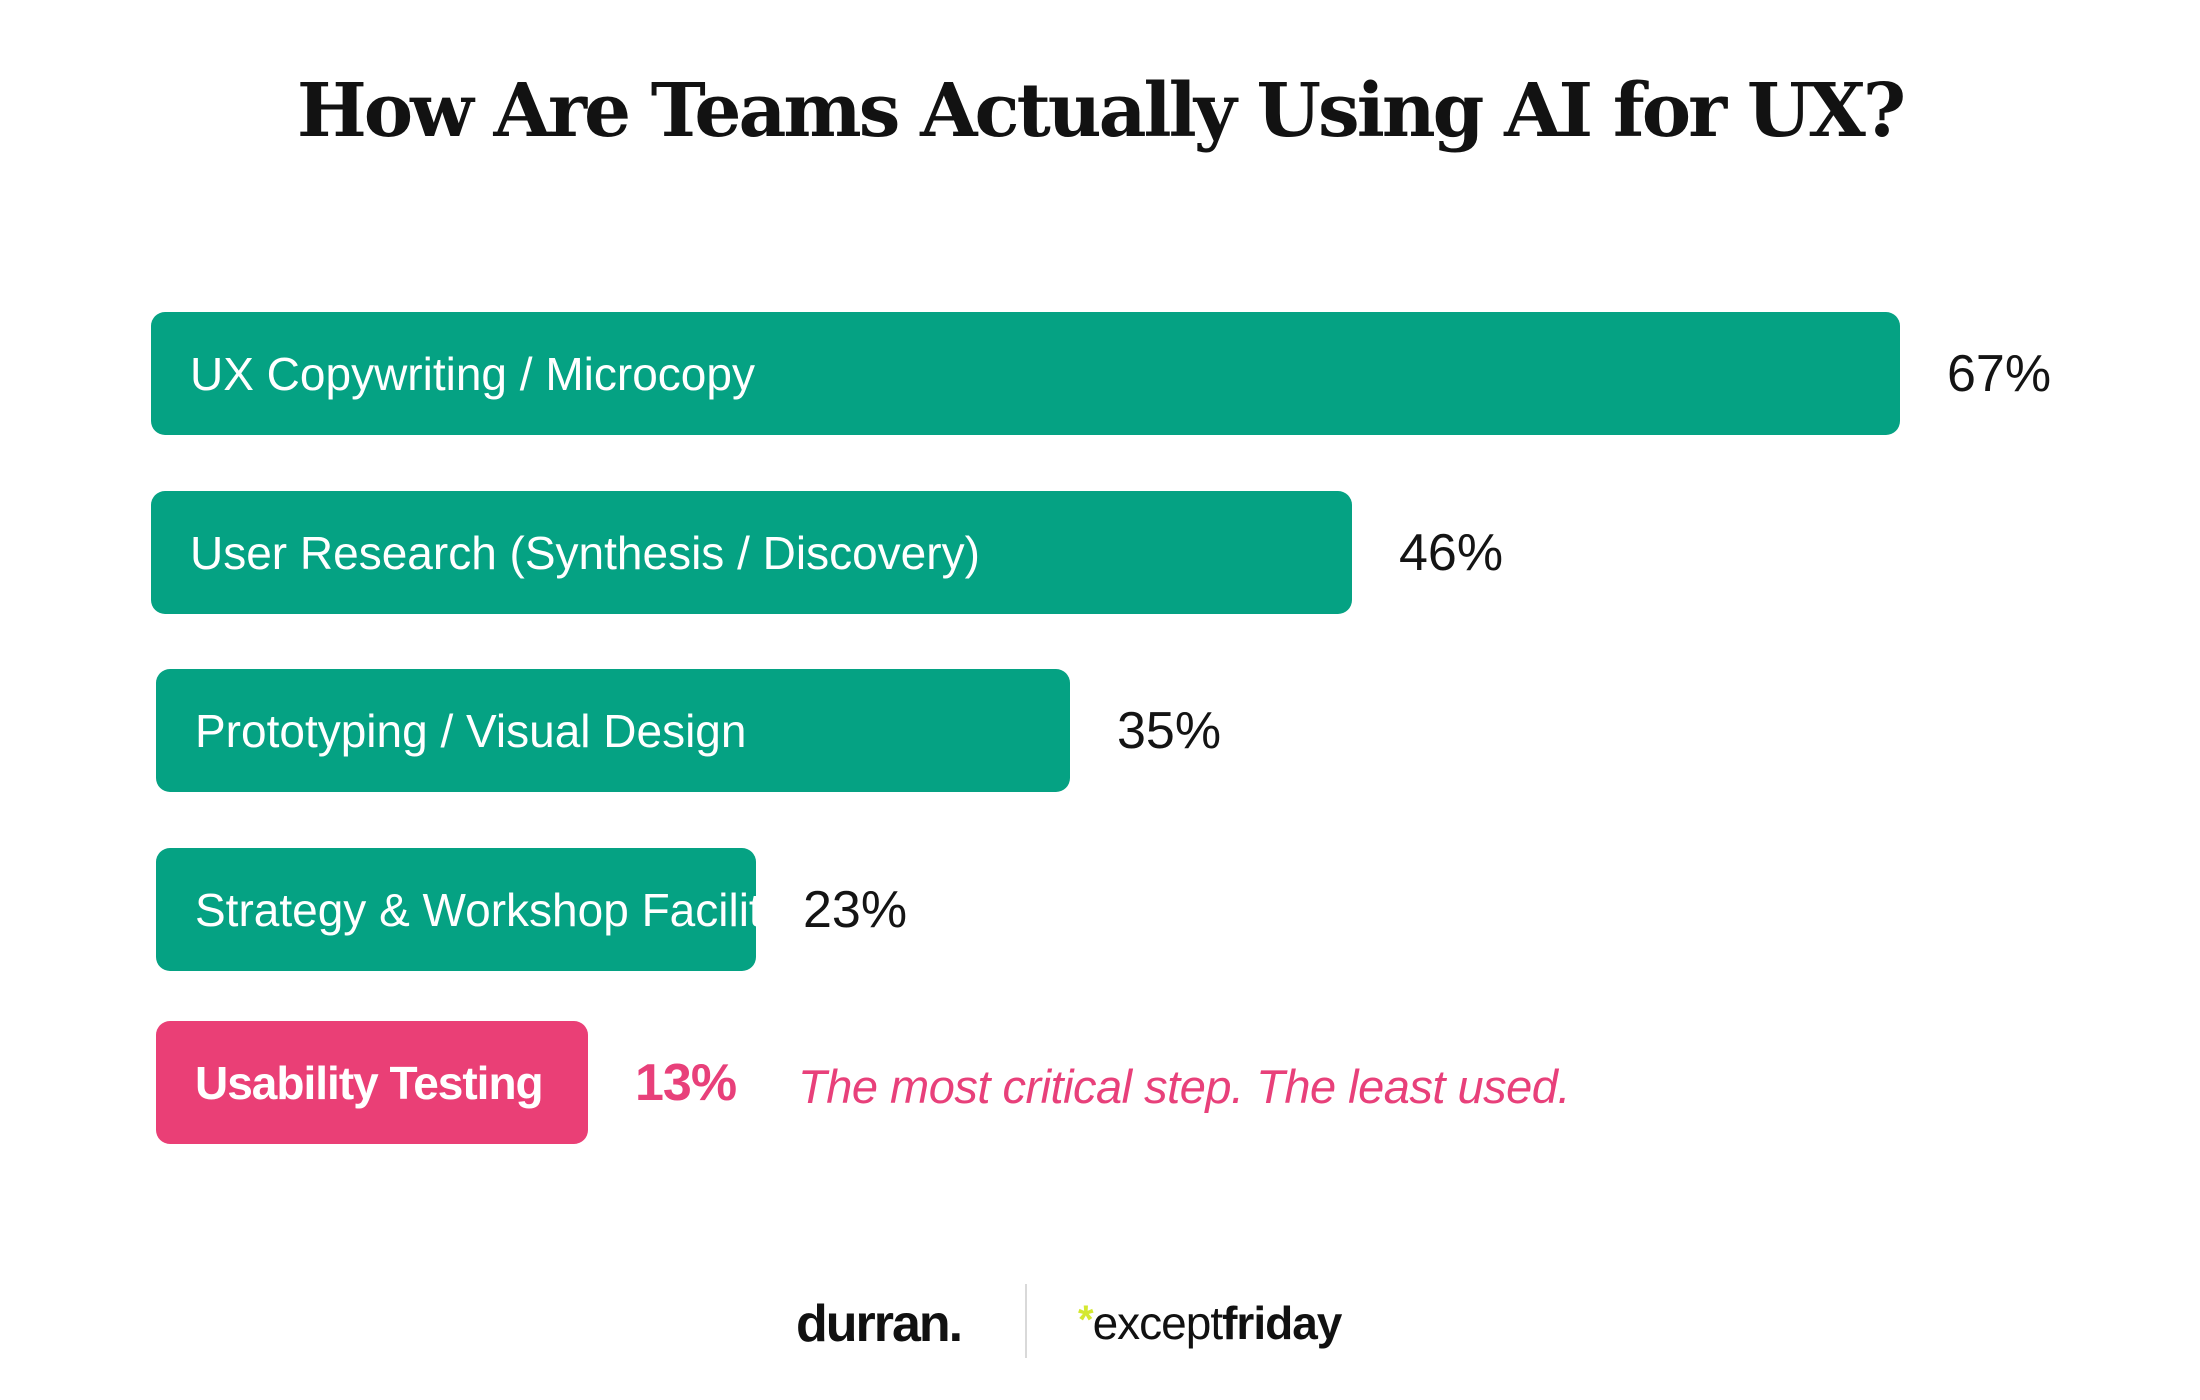  Describe the element at coordinates (1086, 1320) in the screenshot. I see `star-icon: *` at that location.